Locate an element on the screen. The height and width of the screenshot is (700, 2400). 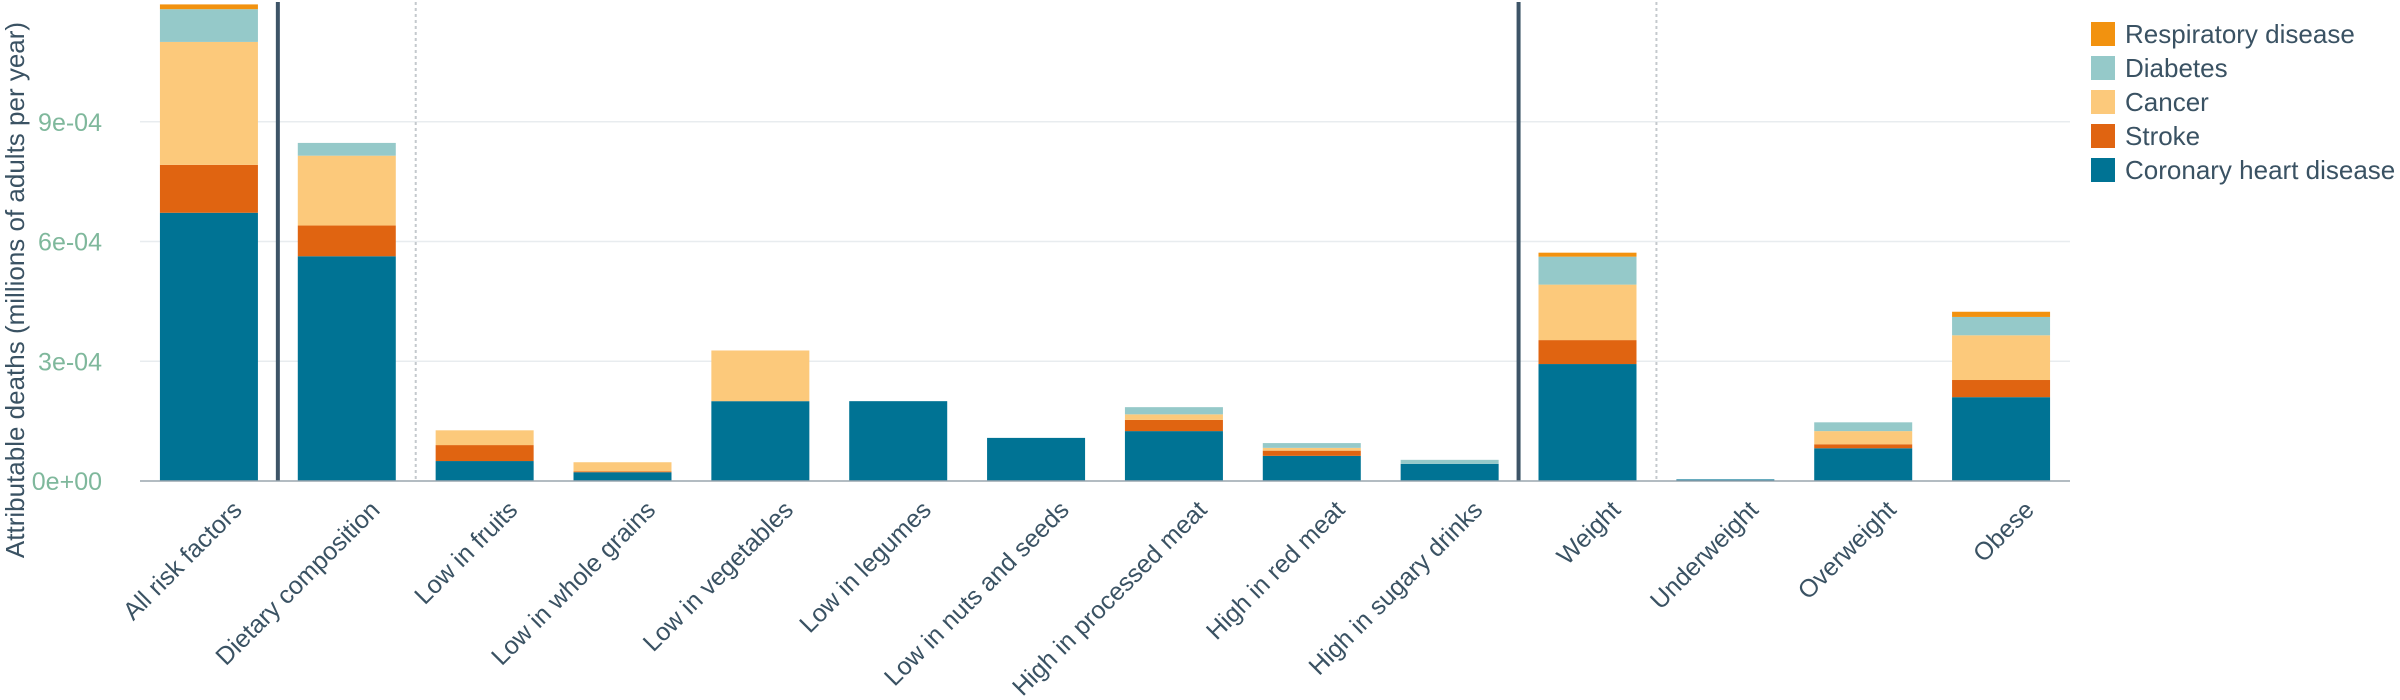
y-tick-label: 3e-04 is located at coordinates (70, 362).